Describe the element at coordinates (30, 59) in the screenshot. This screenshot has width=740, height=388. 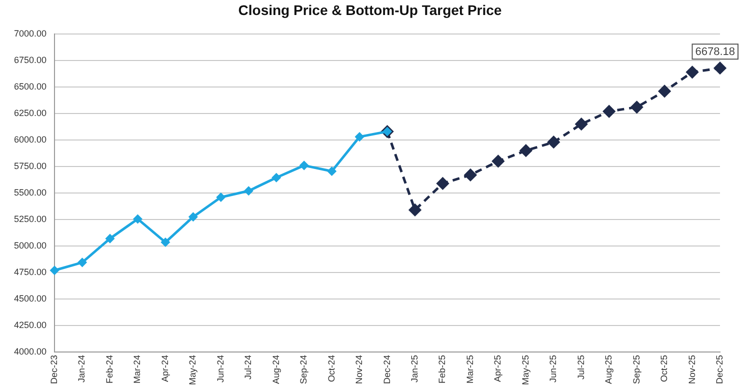
I see `y-tick-label: 6750.00` at that location.